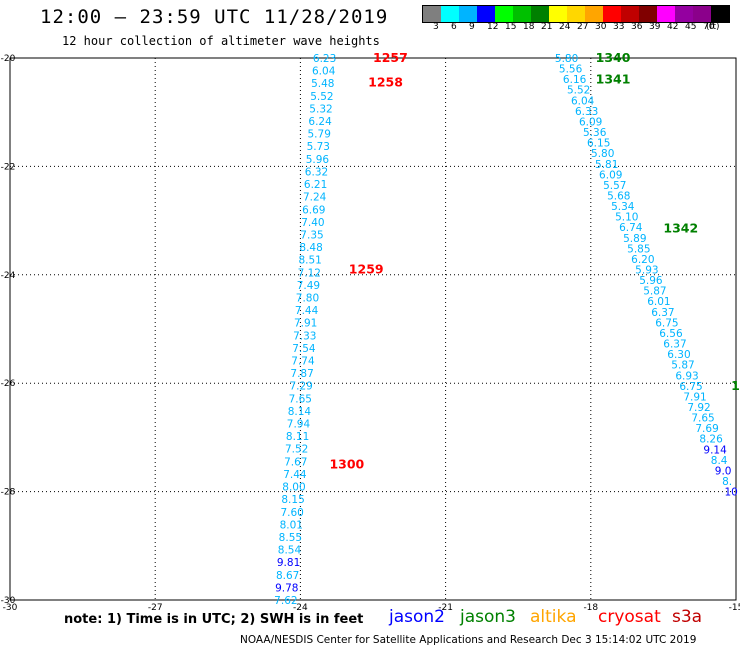 This screenshot has height=650, width=740. Describe the element at coordinates (295, 462) in the screenshot. I see `wave-height-value: 7.67` at that location.